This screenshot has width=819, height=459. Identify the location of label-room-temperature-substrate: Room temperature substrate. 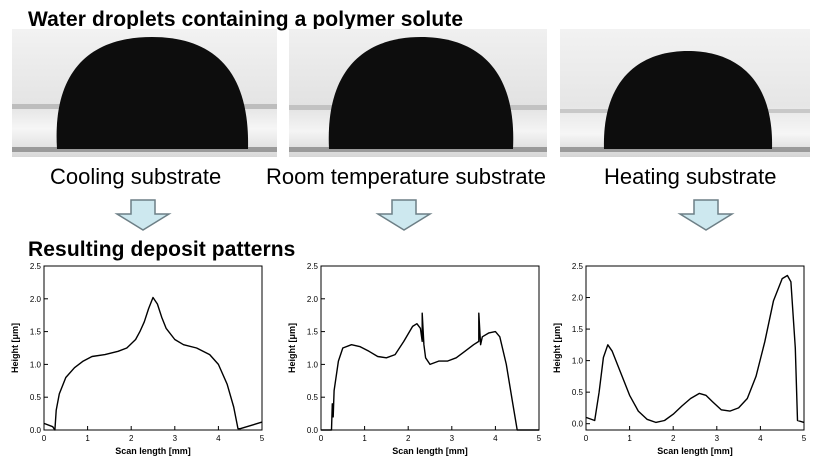
(406, 176).